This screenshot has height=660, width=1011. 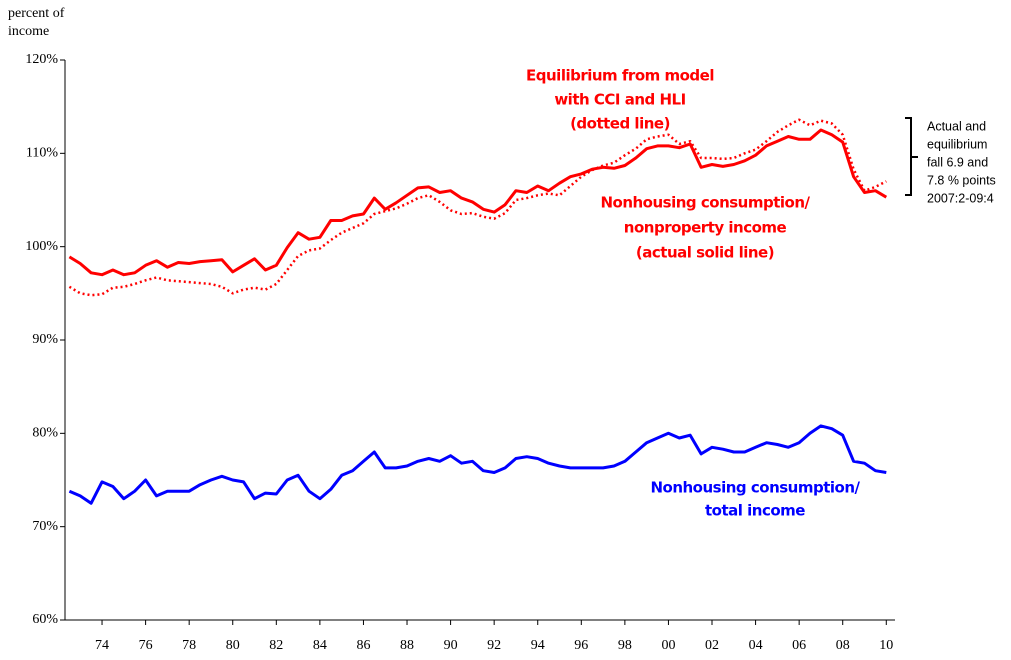 What do you see at coordinates (494, 645) in the screenshot?
I see `x-tick-label: 92` at bounding box center [494, 645].